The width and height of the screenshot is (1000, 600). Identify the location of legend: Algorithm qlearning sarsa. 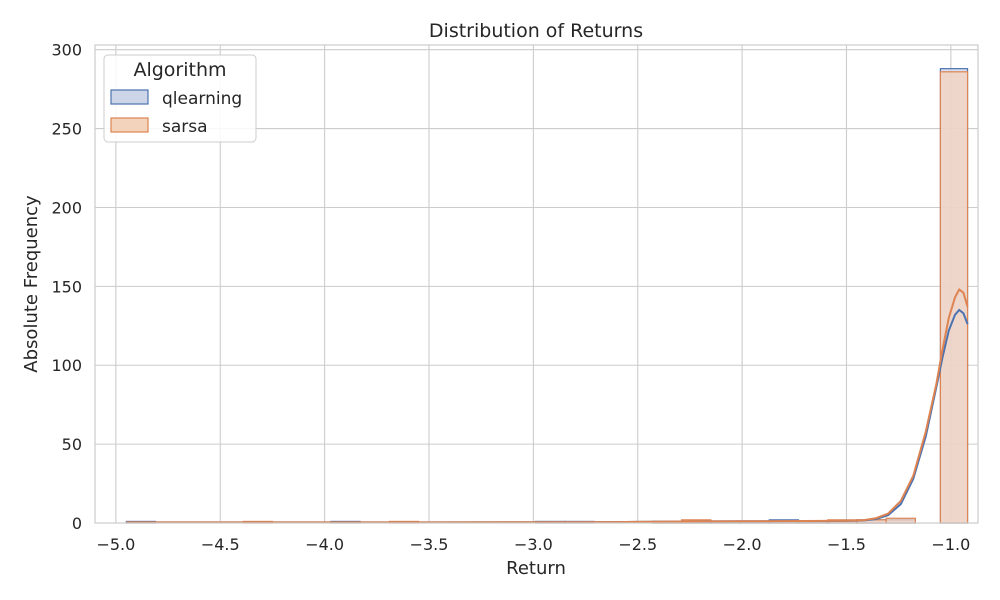
(180, 98).